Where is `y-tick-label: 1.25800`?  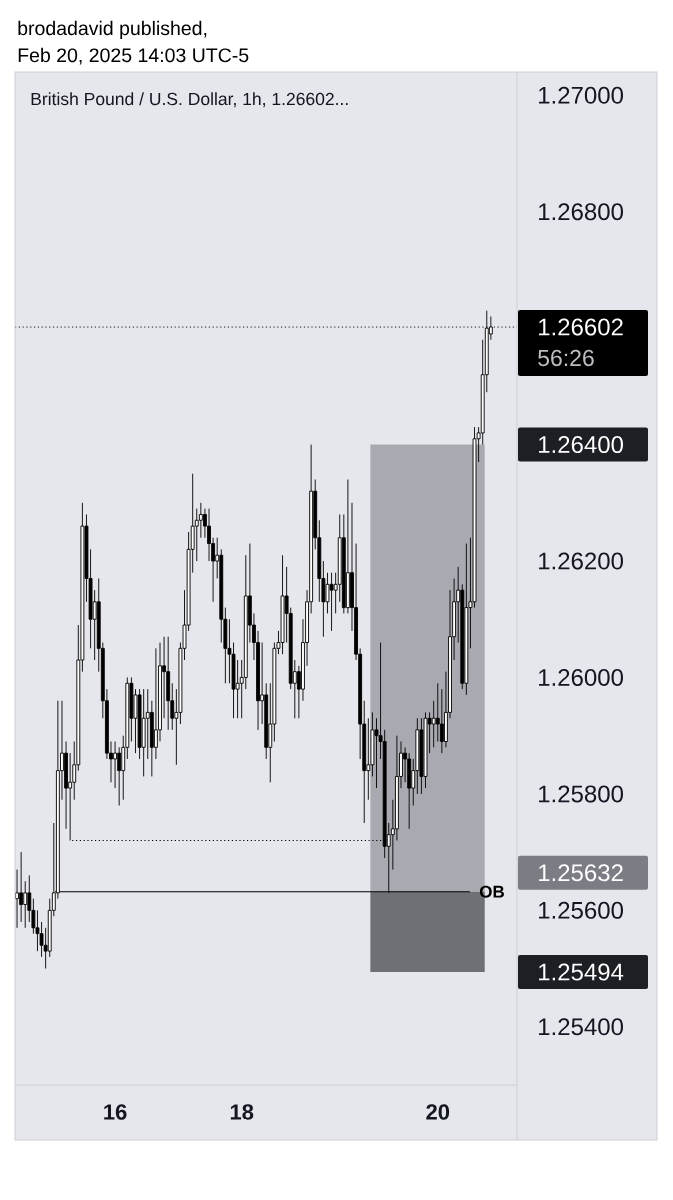 y-tick-label: 1.25800 is located at coordinates (581, 794).